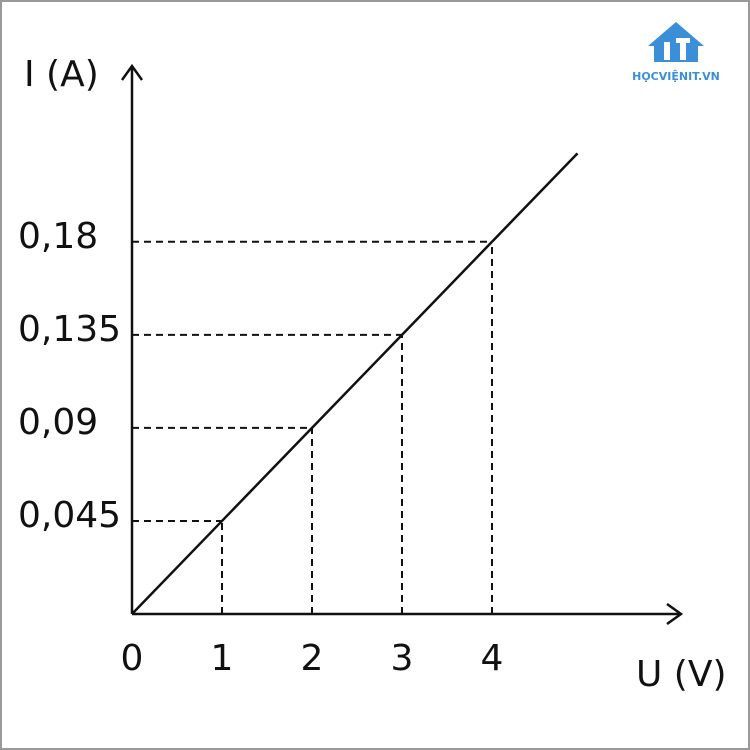 The image size is (750, 750). I want to click on x-tick-label: 4, so click(492, 658).